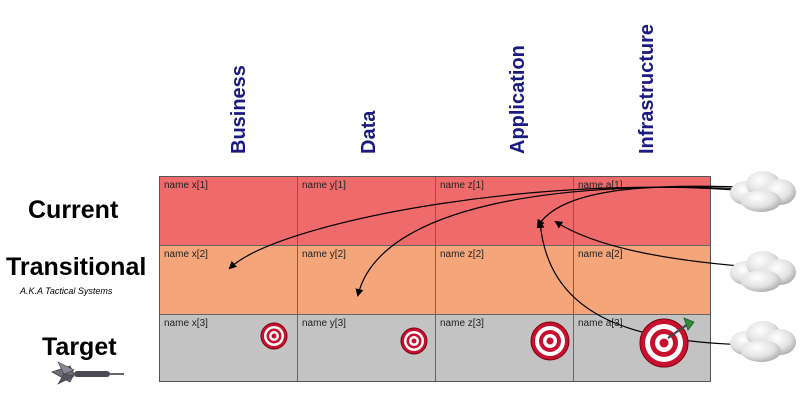 This screenshot has width=800, height=412. Describe the element at coordinates (462, 323) in the screenshot. I see `cell-label: name z[3]` at that location.